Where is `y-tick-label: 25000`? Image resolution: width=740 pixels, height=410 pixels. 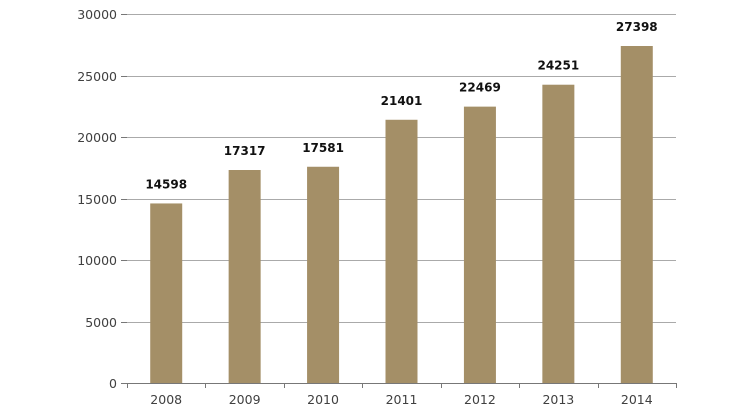 y-tick-label: 25000 is located at coordinates (97, 76).